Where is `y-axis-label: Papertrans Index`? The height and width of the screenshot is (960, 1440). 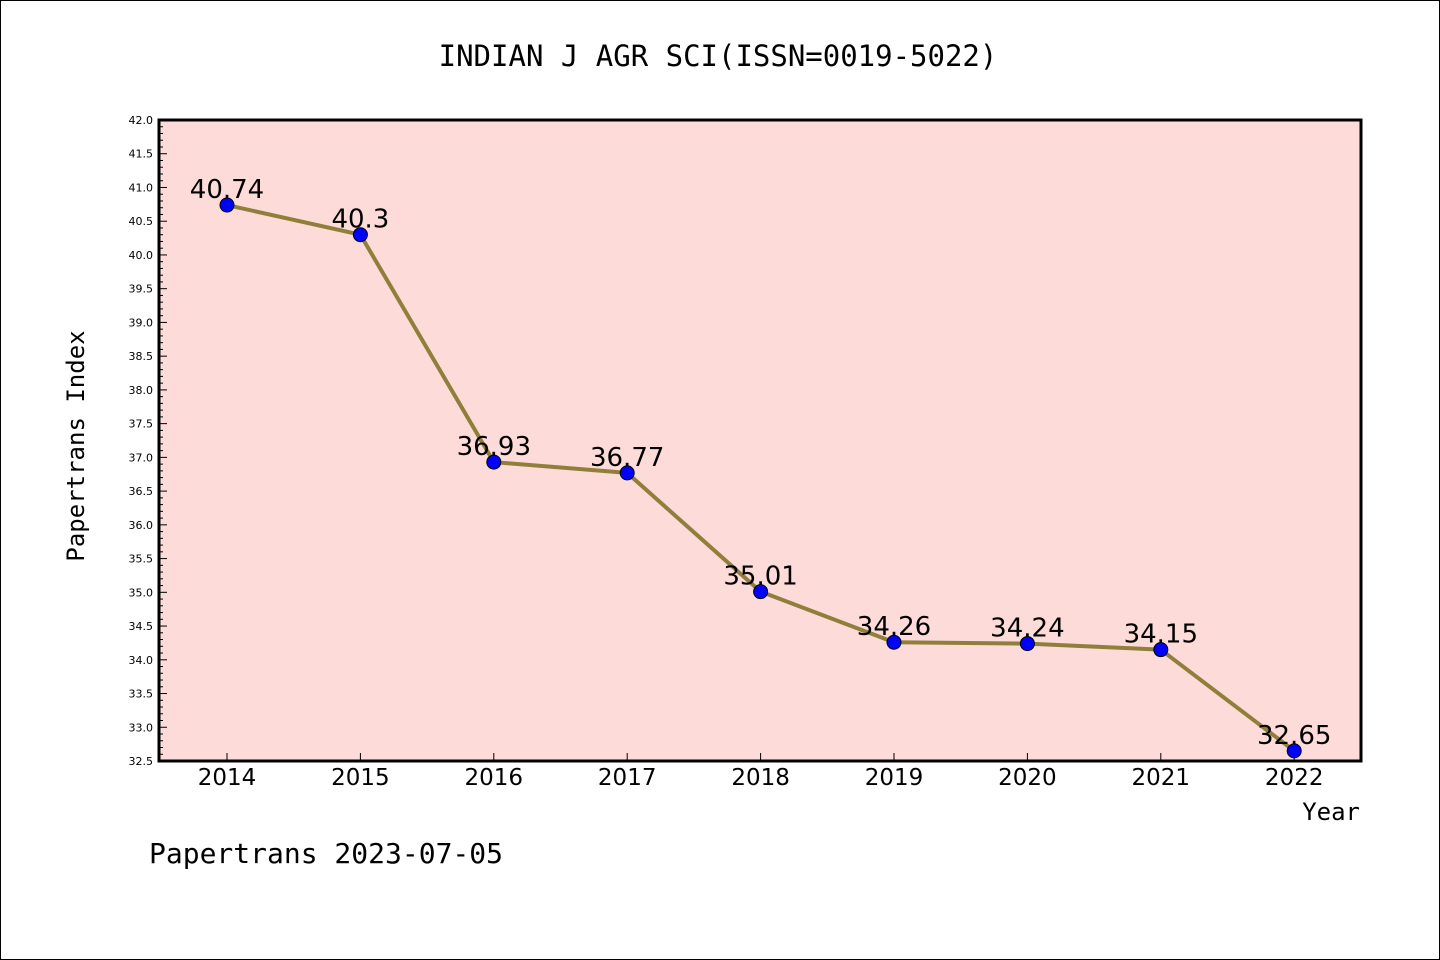
y-axis-label: Papertrans Index is located at coordinates (76, 445).